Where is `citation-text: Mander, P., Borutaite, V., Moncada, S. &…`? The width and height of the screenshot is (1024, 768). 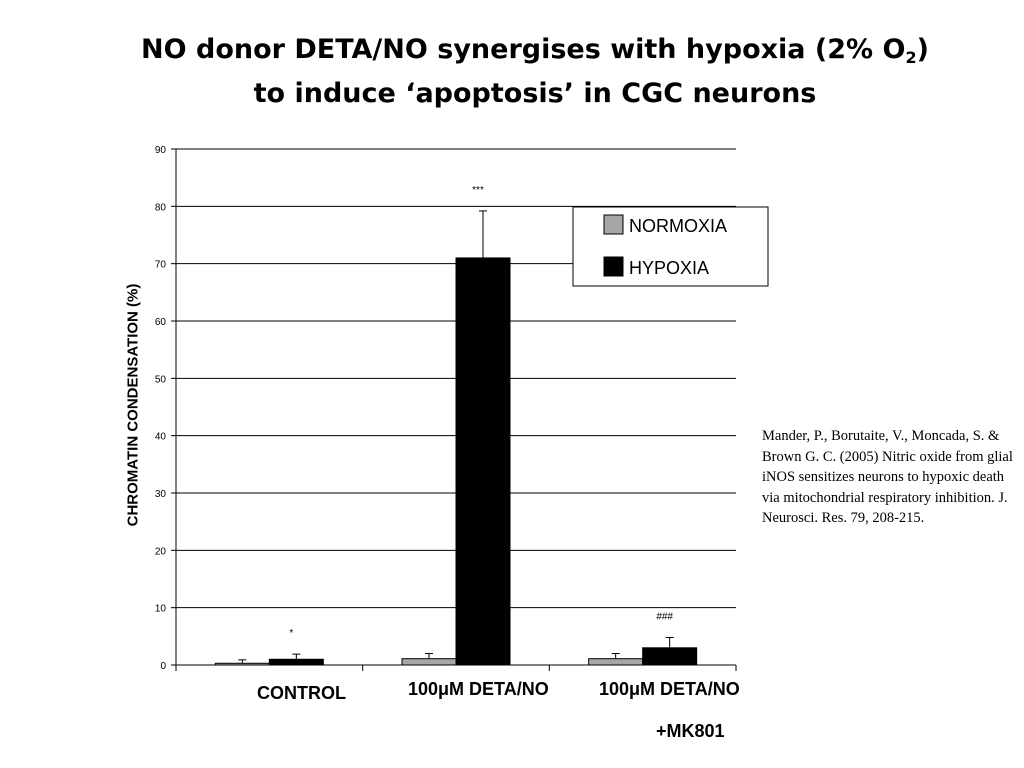 citation-text: Mander, P., Borutaite, V., Moncada, S. &… is located at coordinates (887, 477).